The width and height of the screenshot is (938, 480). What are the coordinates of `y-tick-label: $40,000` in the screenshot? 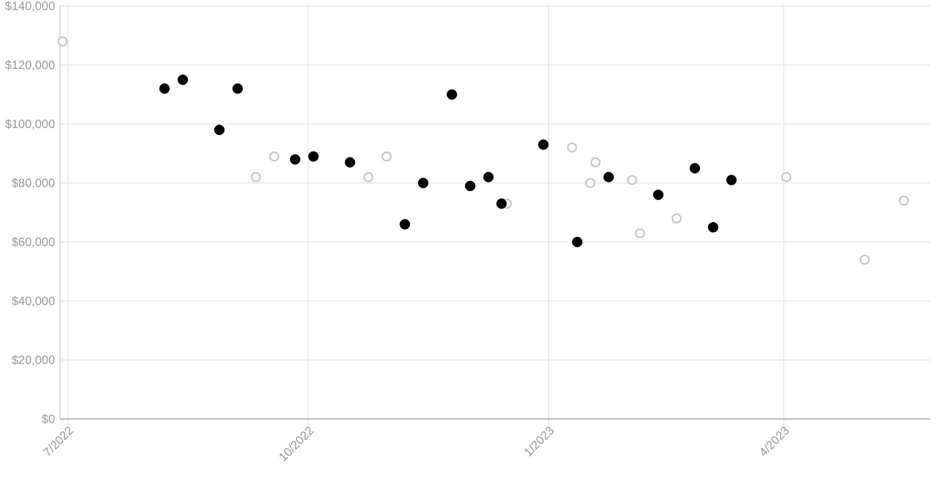 It's located at (34, 301).